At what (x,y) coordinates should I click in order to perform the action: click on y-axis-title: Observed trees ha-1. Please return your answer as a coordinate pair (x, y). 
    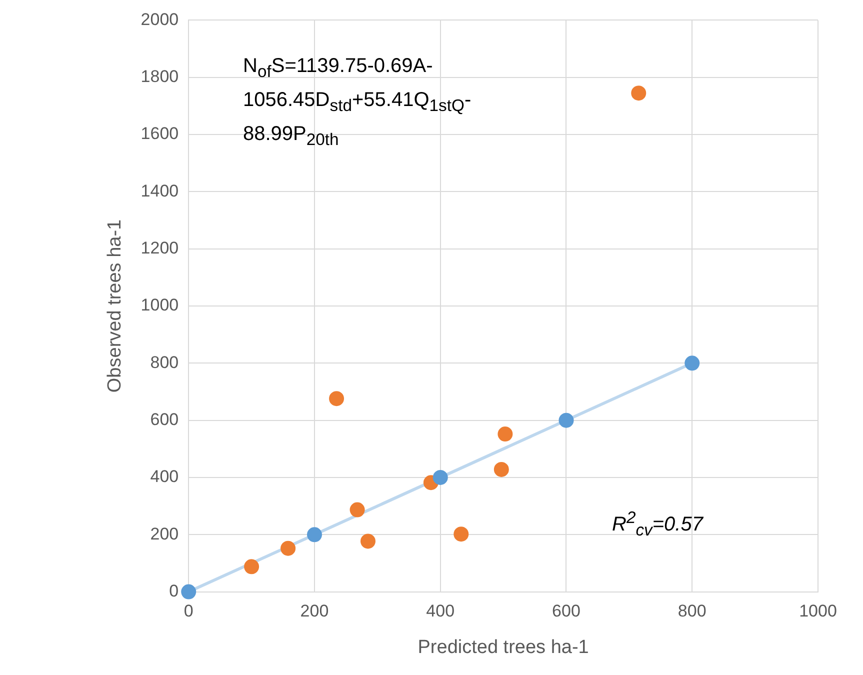
    Looking at the image, I should click on (115, 306).